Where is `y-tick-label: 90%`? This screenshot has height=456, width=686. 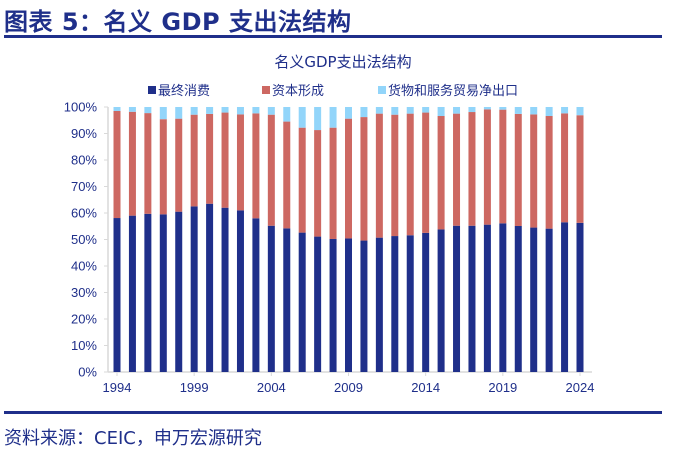 y-tick-label: 90% is located at coordinates (84, 133).